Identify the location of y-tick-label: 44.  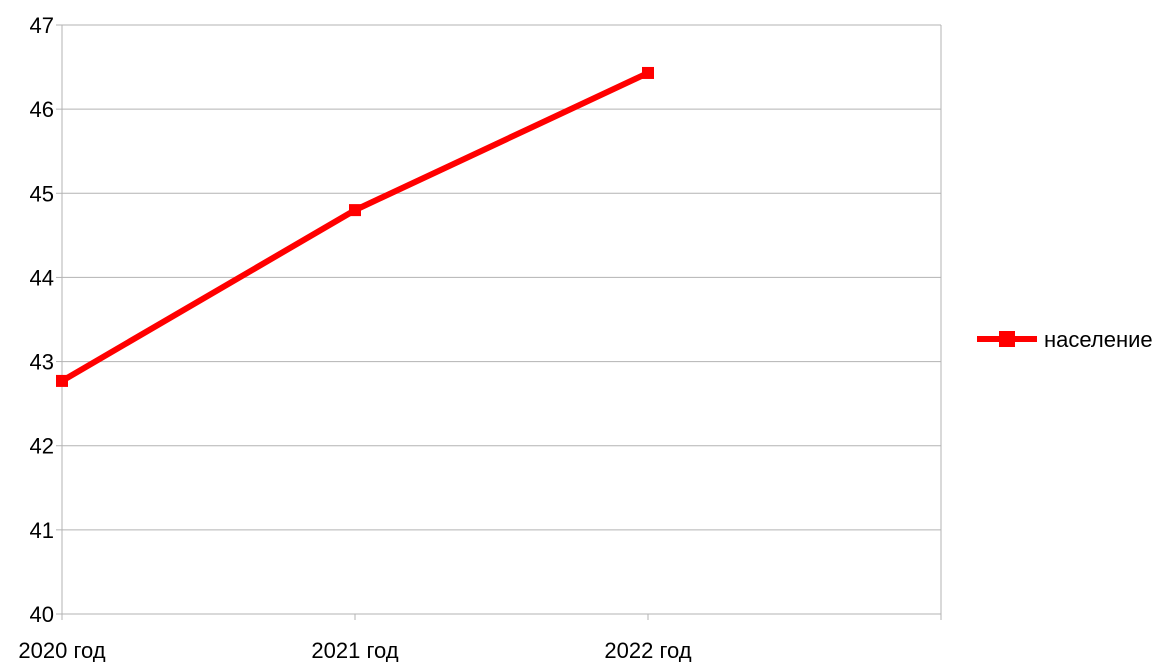
(42, 277).